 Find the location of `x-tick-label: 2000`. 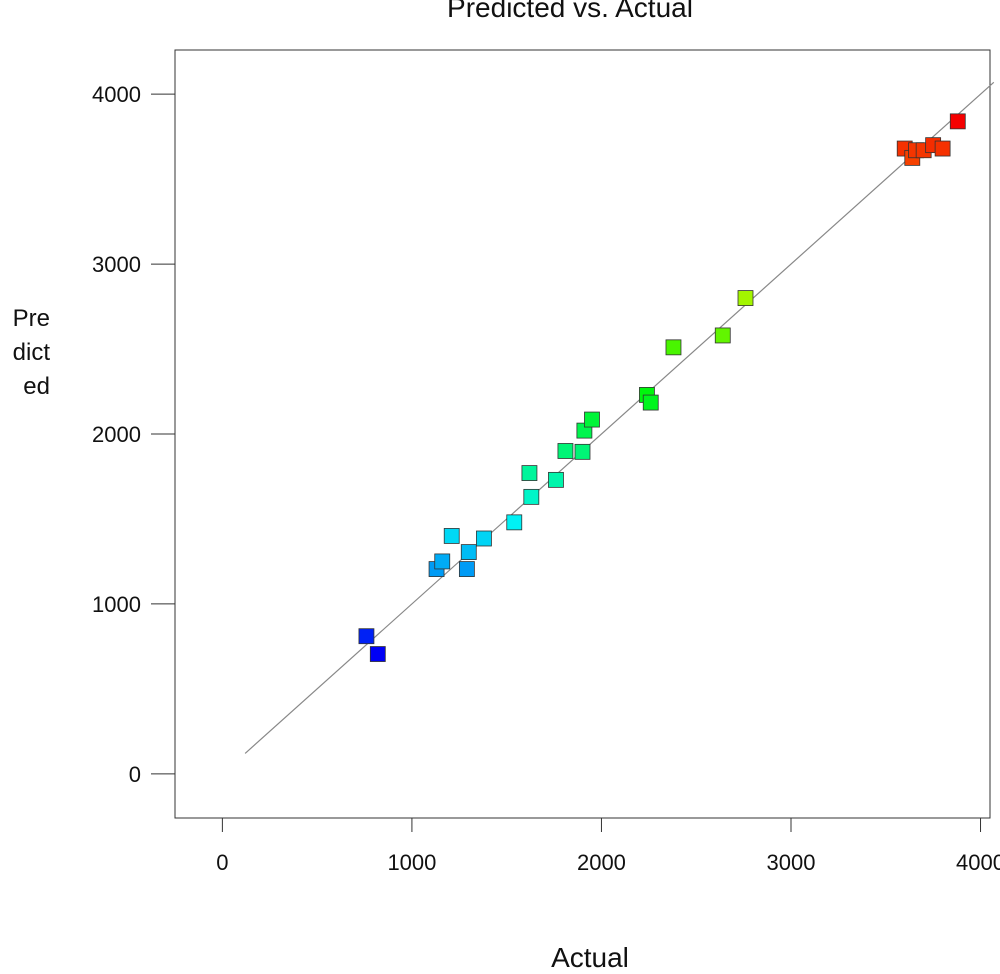

x-tick-label: 2000 is located at coordinates (601, 862).